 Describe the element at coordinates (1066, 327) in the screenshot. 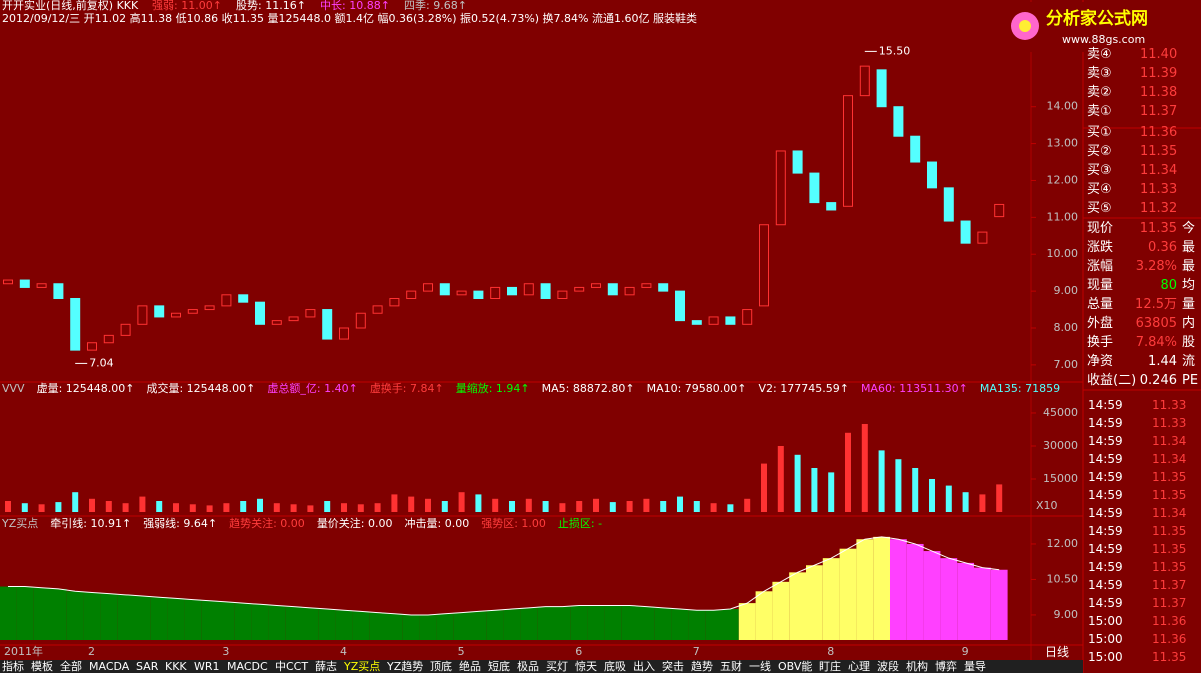

I see `y-tick-label: 8.00` at that location.